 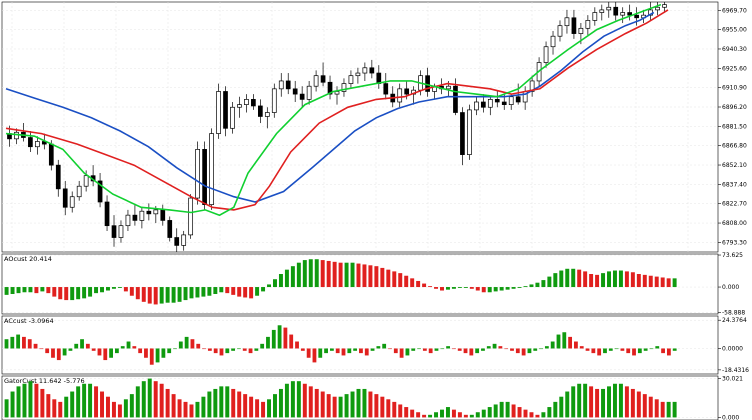 I want to click on y-tick-label: 24.3764, so click(x=734, y=320).